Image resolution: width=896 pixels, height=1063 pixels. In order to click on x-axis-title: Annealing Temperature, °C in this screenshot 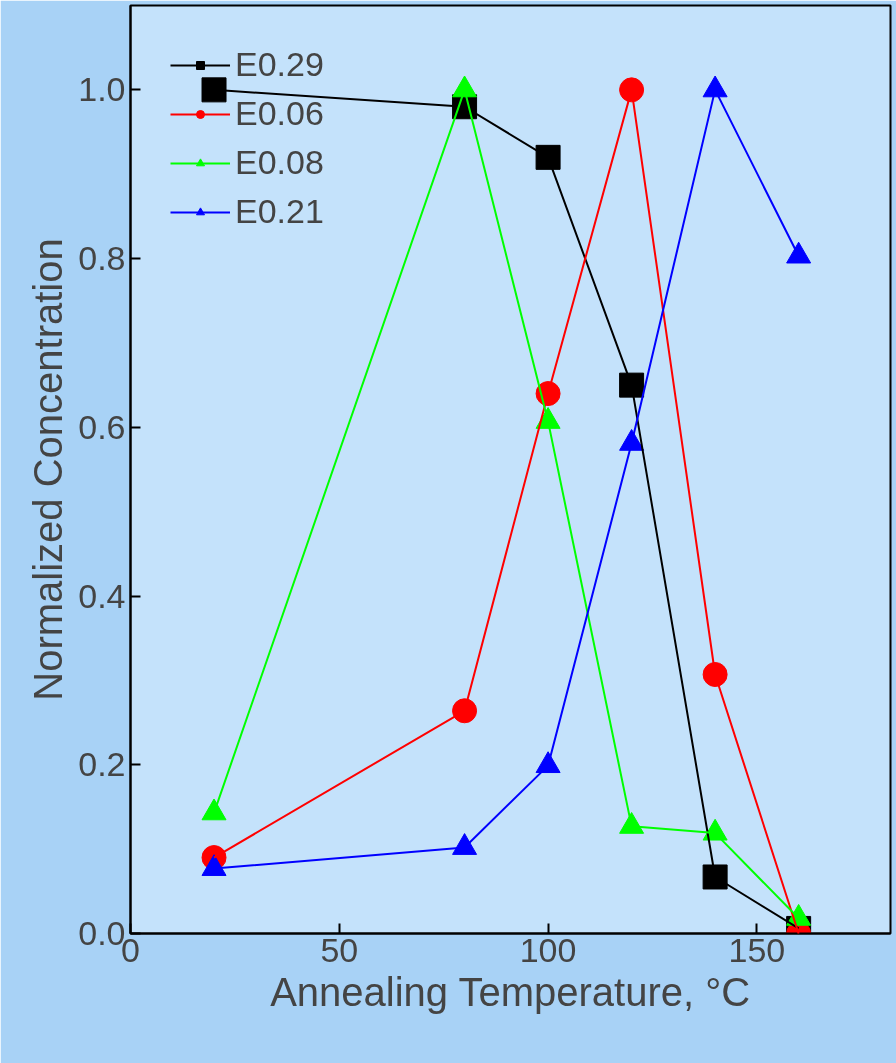, I will do `click(510, 991)`.